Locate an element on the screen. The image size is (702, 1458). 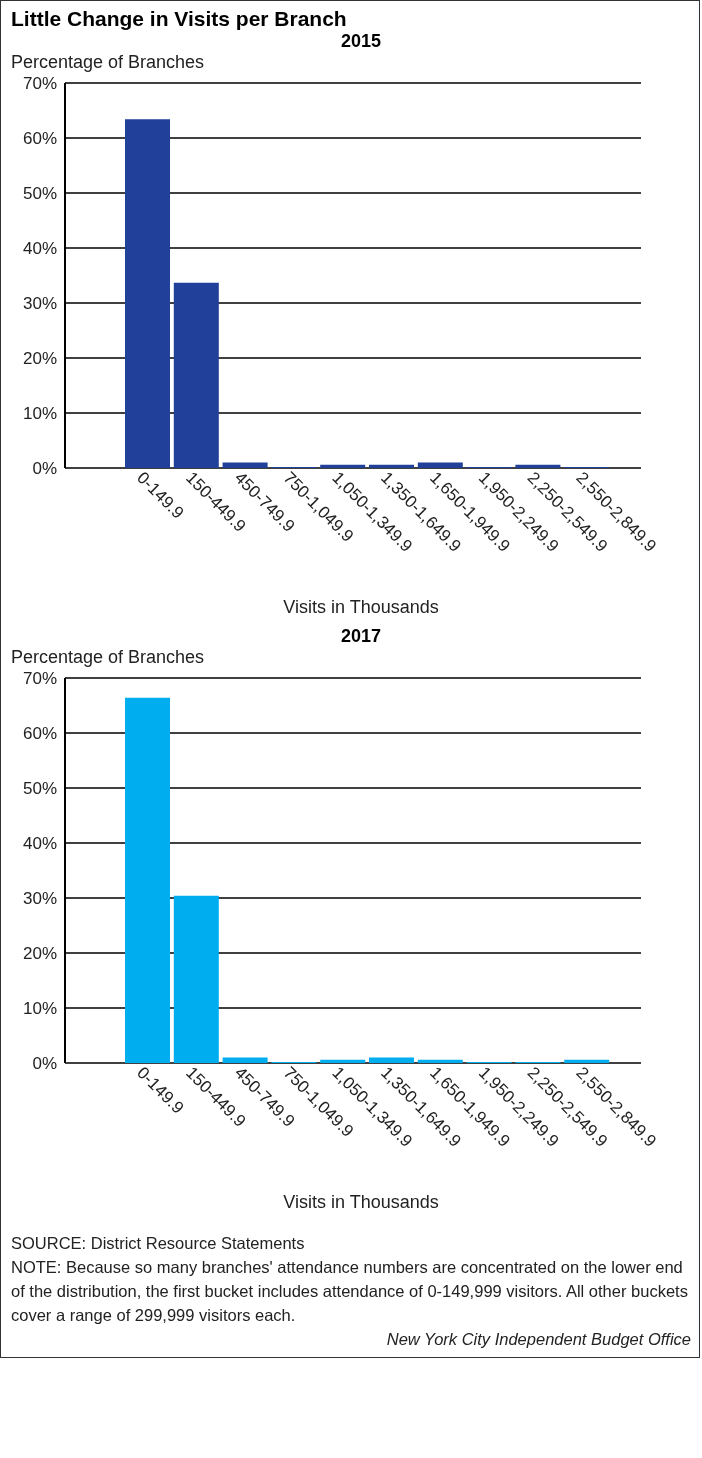
chart-title: 2017 is located at coordinates (360, 636).